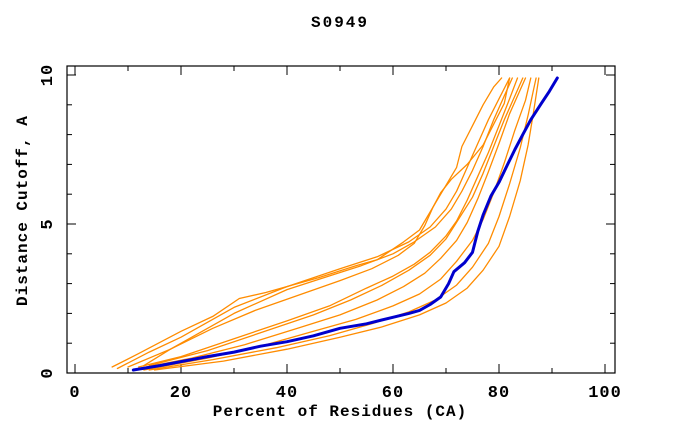  I want to click on y-tick-label: 0, so click(48, 372).